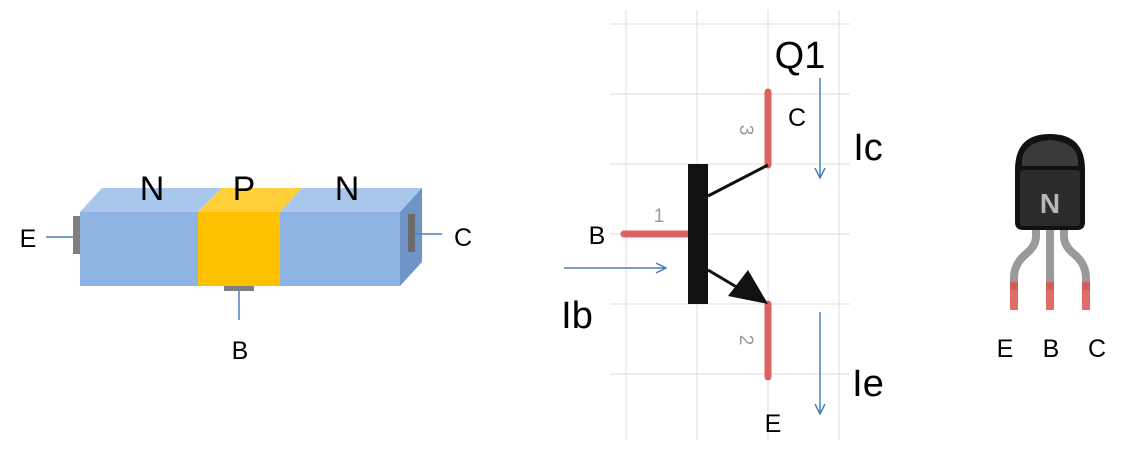 The image size is (1135, 452). What do you see at coordinates (1050, 153) in the screenshot?
I see `package-highlight` at bounding box center [1050, 153].